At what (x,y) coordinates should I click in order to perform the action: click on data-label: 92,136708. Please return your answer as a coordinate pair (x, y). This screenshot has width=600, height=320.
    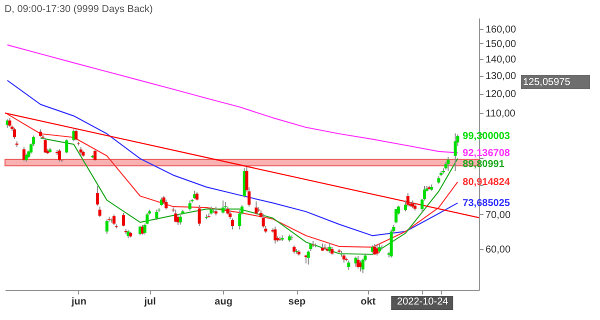
    Looking at the image, I should click on (486, 153).